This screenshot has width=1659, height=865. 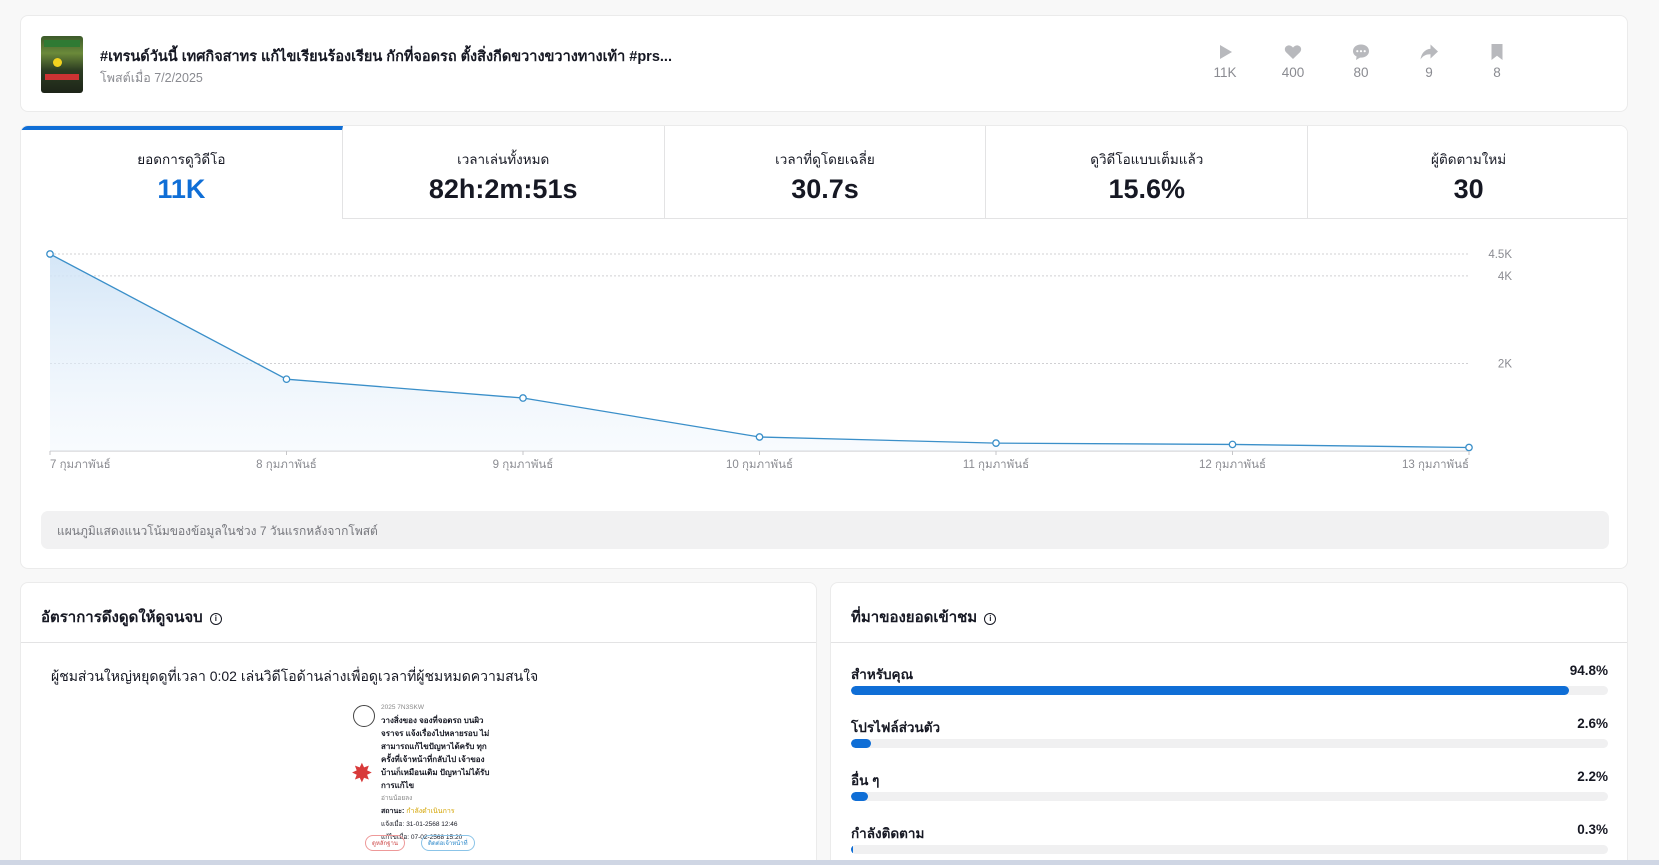 What do you see at coordinates (1147, 172) in the screenshot?
I see `tab-watched-full-video: ดูวิดีโอแบบเต็มแล้ว 15.6%` at bounding box center [1147, 172].